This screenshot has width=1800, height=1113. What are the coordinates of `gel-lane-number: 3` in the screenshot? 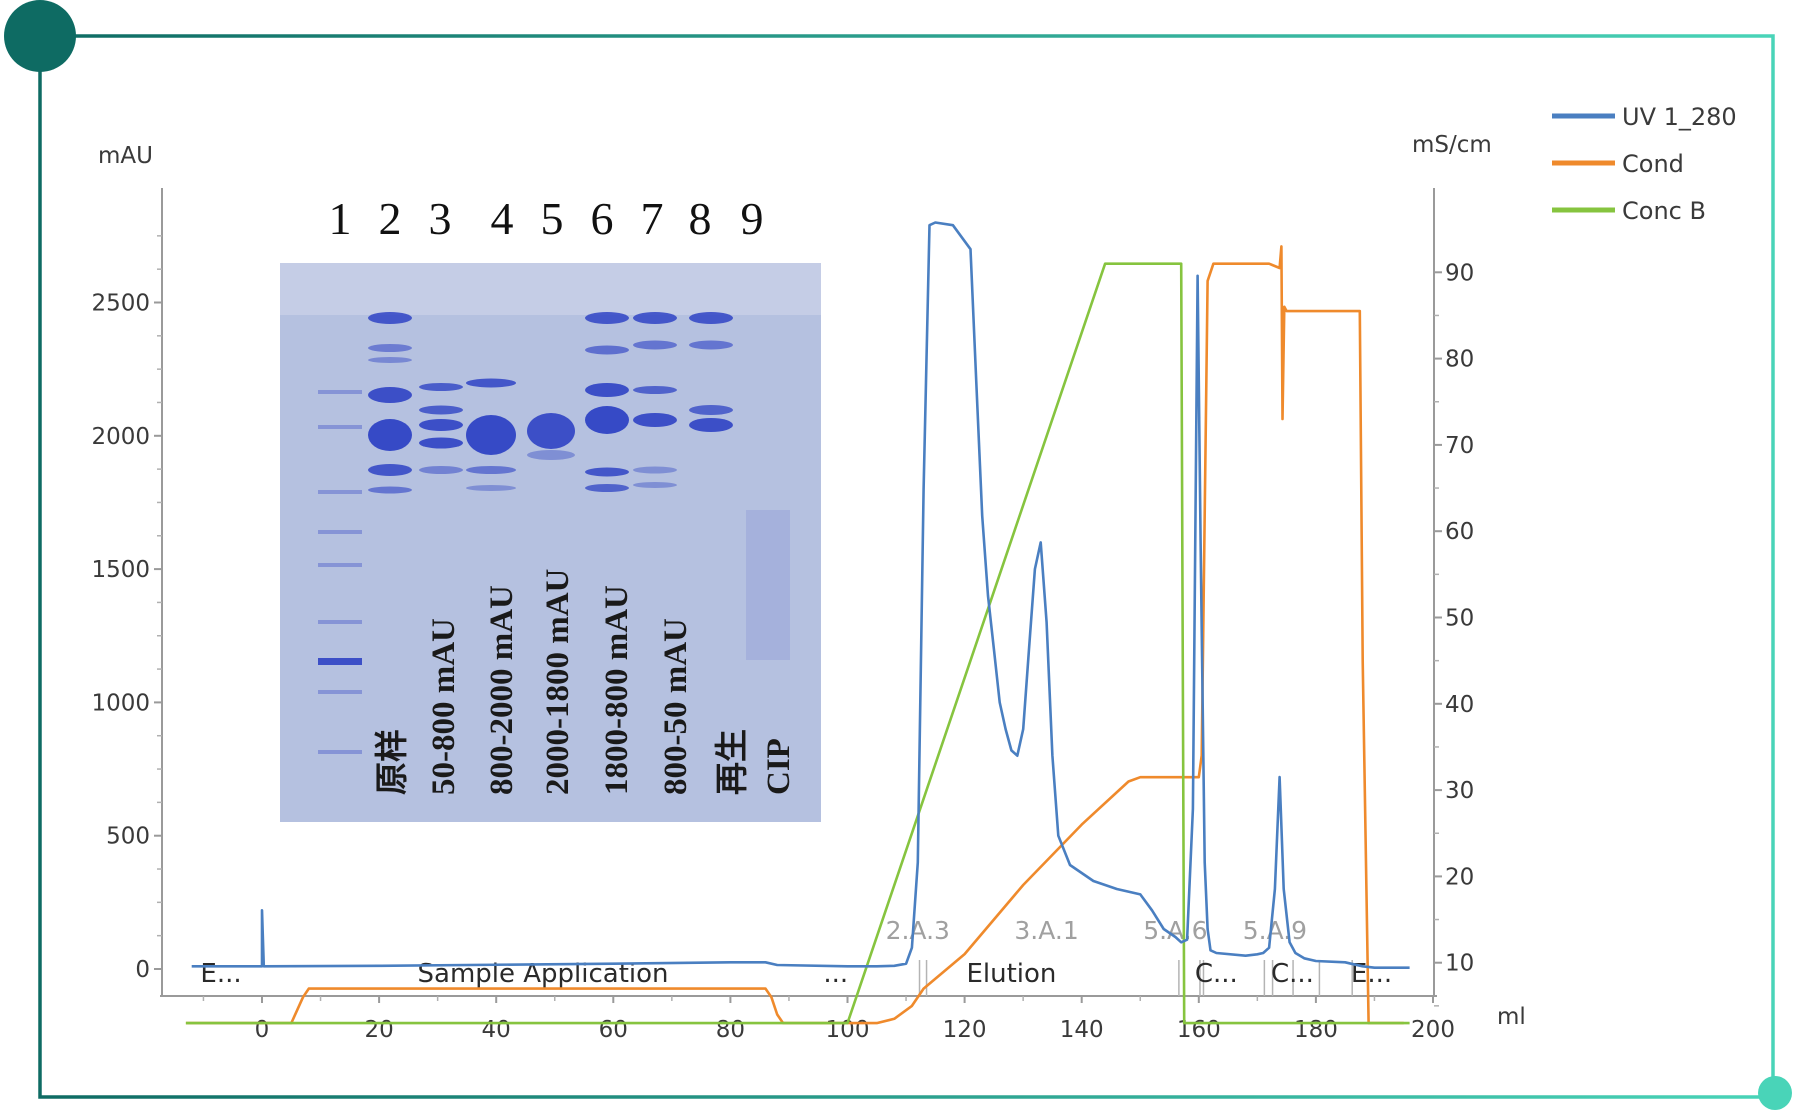 It's located at (440, 218).